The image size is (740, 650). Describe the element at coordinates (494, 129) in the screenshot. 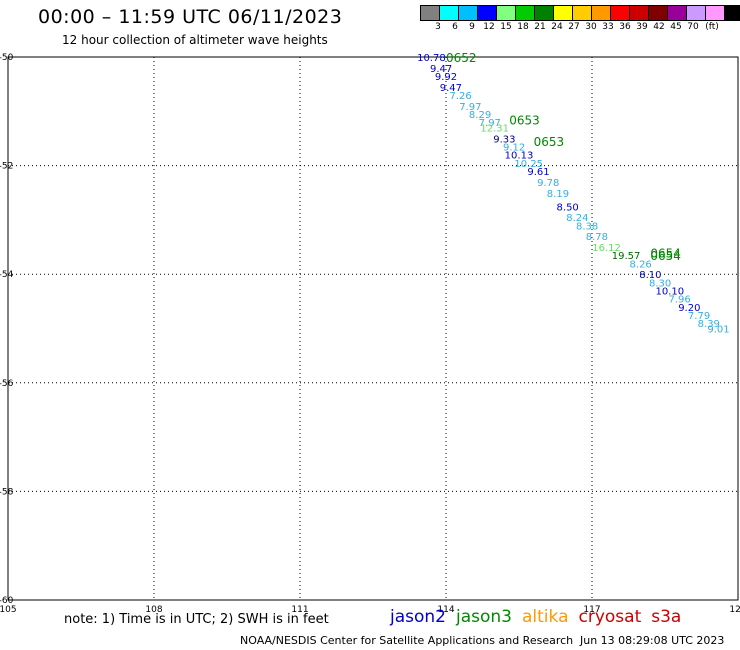

I see `wave-height-point: 12.31` at that location.